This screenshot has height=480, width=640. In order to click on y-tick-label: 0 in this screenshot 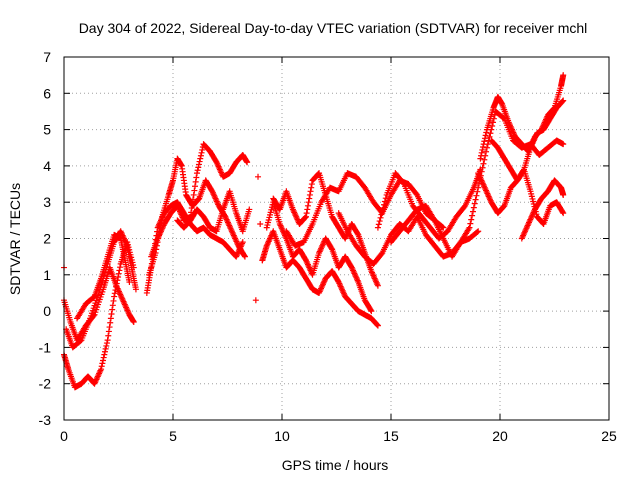, I will do `click(47, 311)`.